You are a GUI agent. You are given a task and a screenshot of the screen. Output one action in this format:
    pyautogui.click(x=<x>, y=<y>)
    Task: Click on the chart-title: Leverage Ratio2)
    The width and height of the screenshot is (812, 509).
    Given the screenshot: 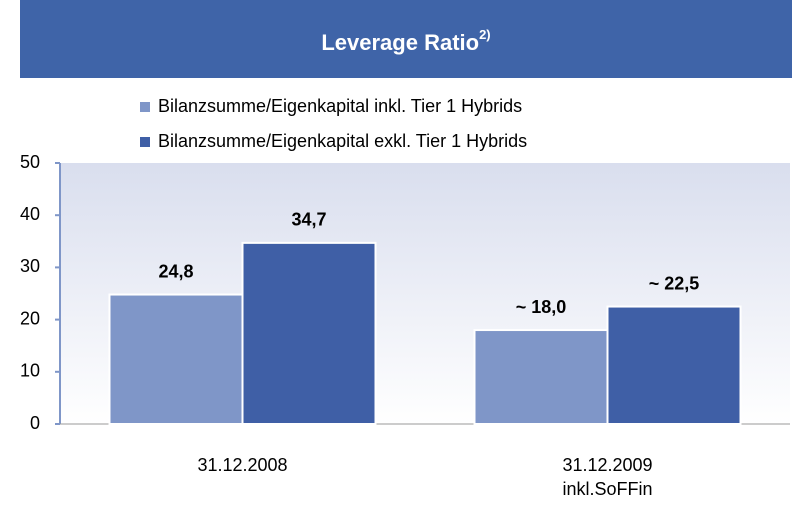 What is the action you would take?
    pyautogui.click(x=405, y=40)
    